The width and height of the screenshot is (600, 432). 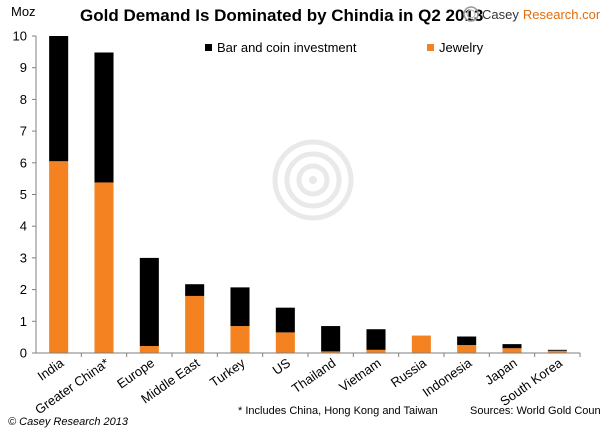 What do you see at coordinates (359, 375) in the screenshot?
I see `x-category-label: Vietnam` at bounding box center [359, 375].